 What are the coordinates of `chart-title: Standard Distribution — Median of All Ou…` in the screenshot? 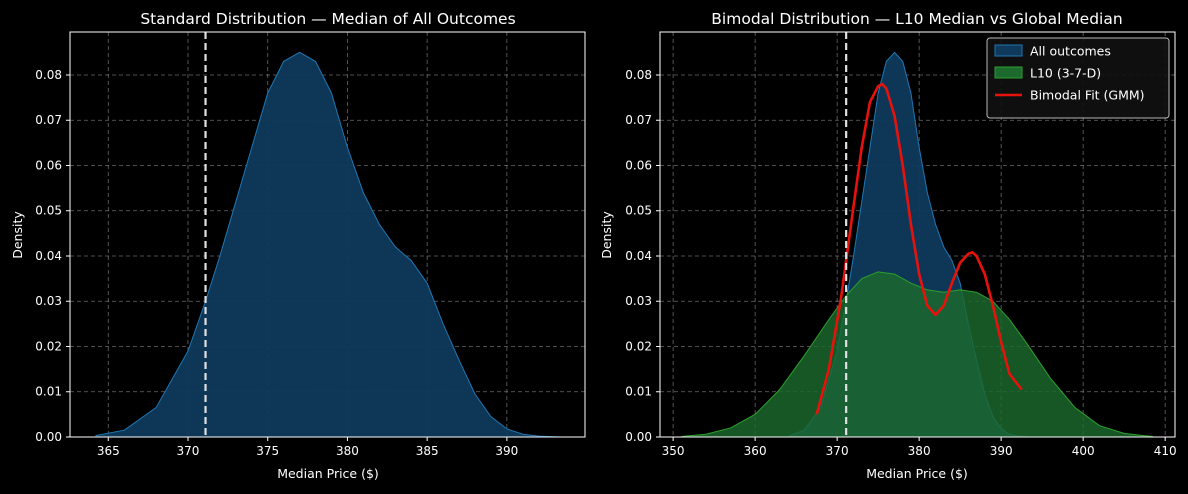 It's located at (327, 19).